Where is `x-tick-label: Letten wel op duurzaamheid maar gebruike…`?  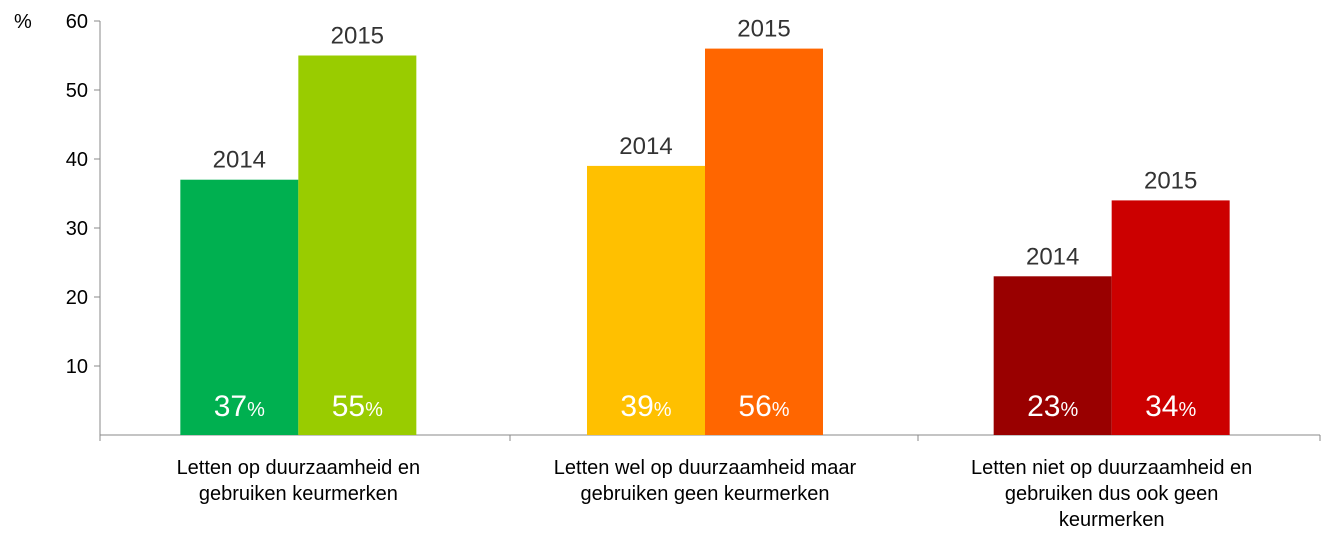 x-tick-label: Letten wel op duurzaamheid maar gebruike… is located at coordinates (705, 481).